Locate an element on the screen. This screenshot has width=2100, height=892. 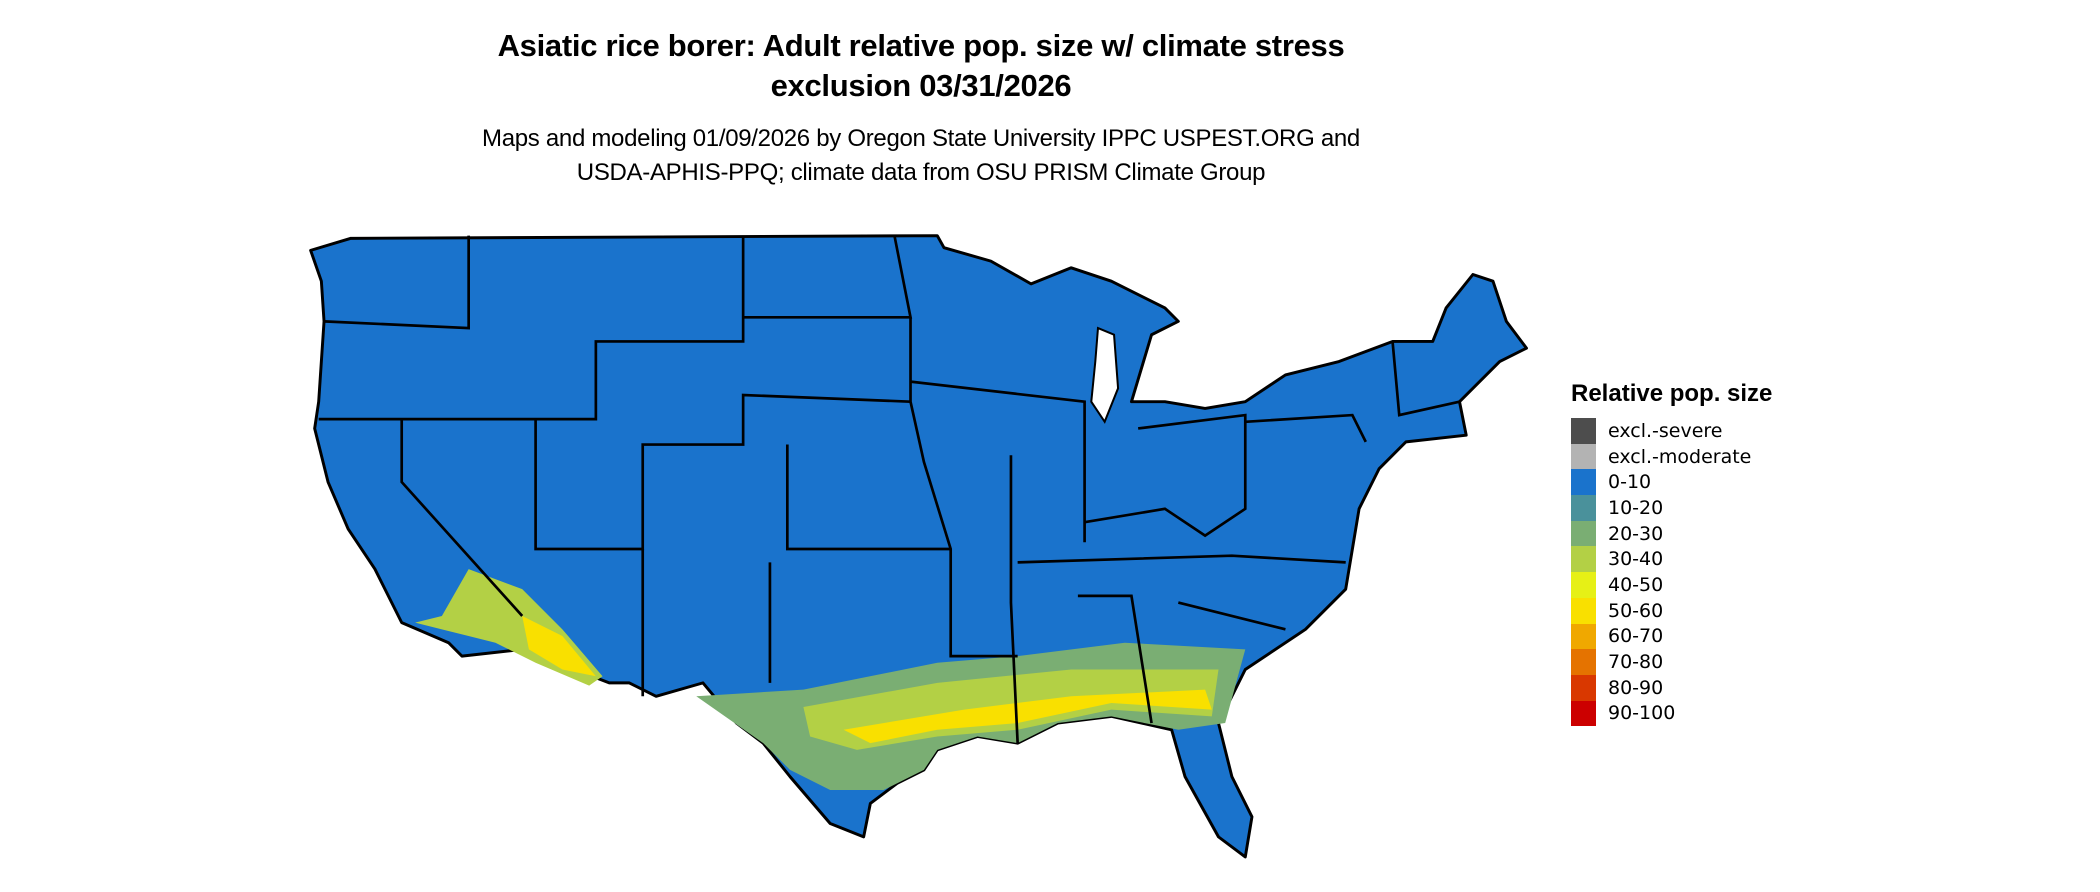
legend-label: 0-10 is located at coordinates (1630, 482).